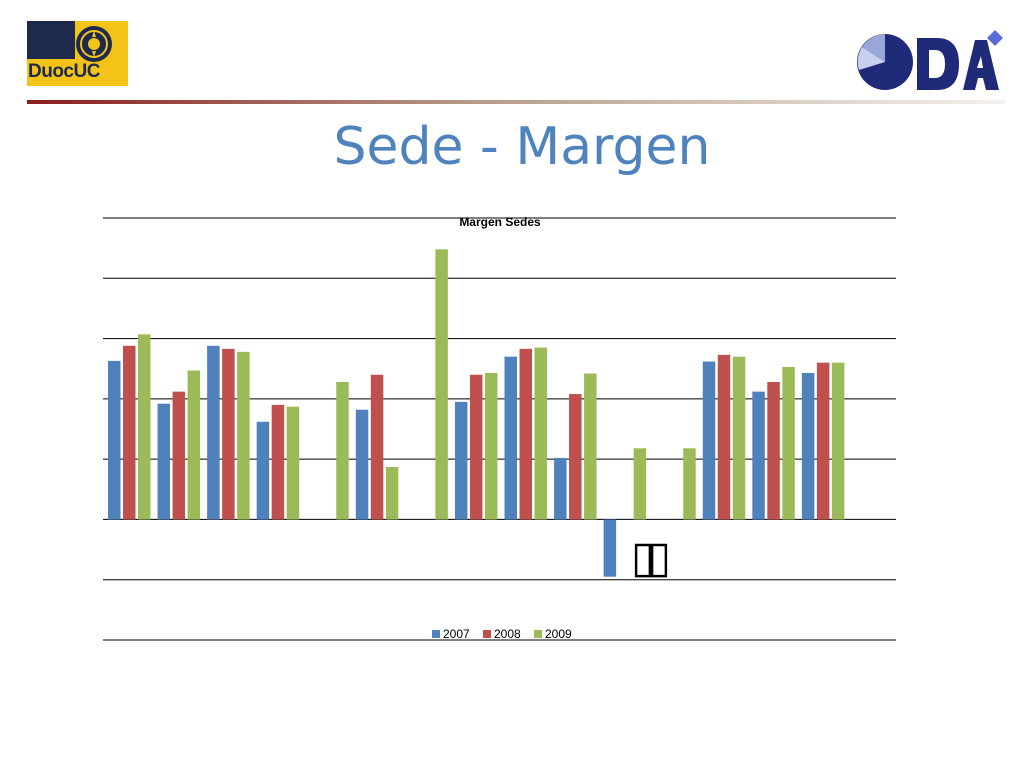 This screenshot has height=768, width=1024. What do you see at coordinates (500, 222) in the screenshot?
I see `chart-title: Margen Sedes` at bounding box center [500, 222].